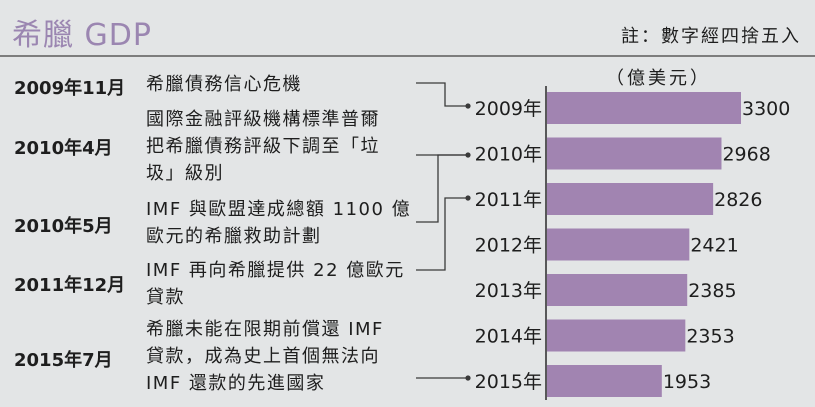 This screenshot has width=815, height=407. Describe the element at coordinates (687, 382) in the screenshot. I see `value-label: 1953` at that location.